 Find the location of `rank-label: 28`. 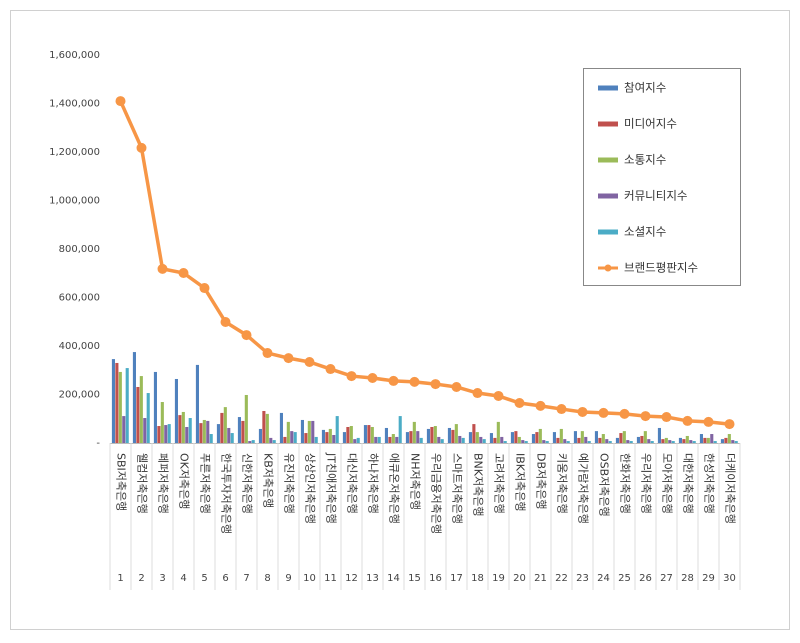

rank-label: 28 is located at coordinates (687, 578).